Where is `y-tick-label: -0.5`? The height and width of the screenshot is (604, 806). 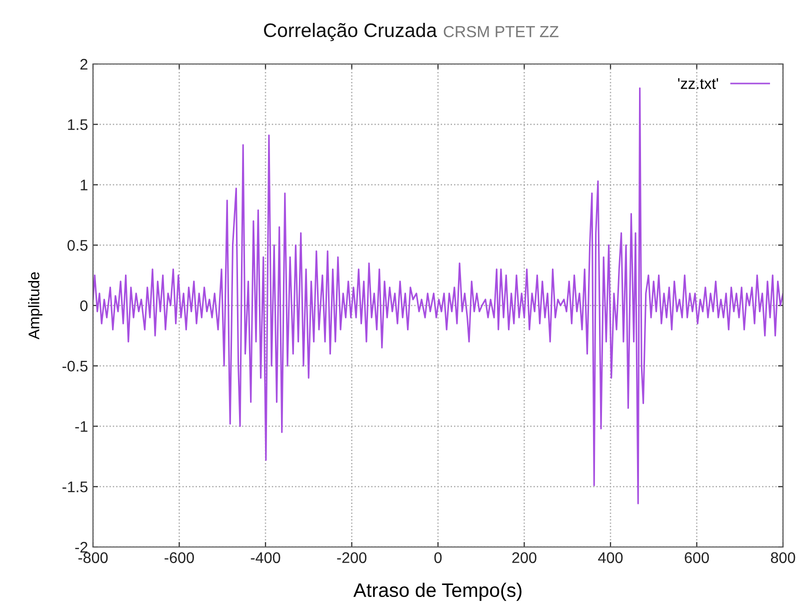 y-tick-label: -0.5 is located at coordinates (75, 366).